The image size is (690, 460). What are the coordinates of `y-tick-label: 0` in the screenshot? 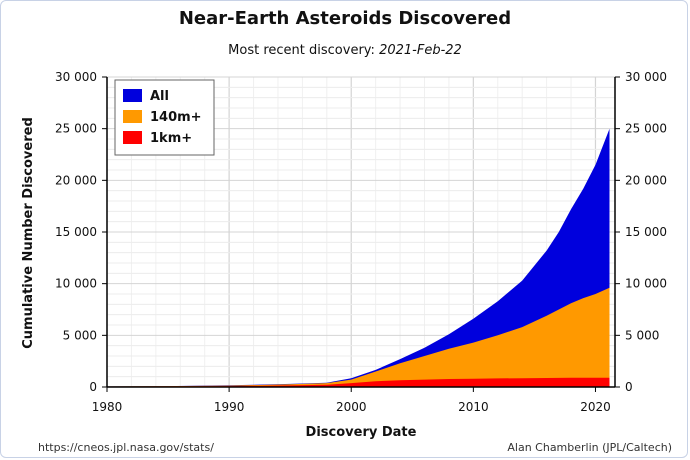 It's located at (93, 387).